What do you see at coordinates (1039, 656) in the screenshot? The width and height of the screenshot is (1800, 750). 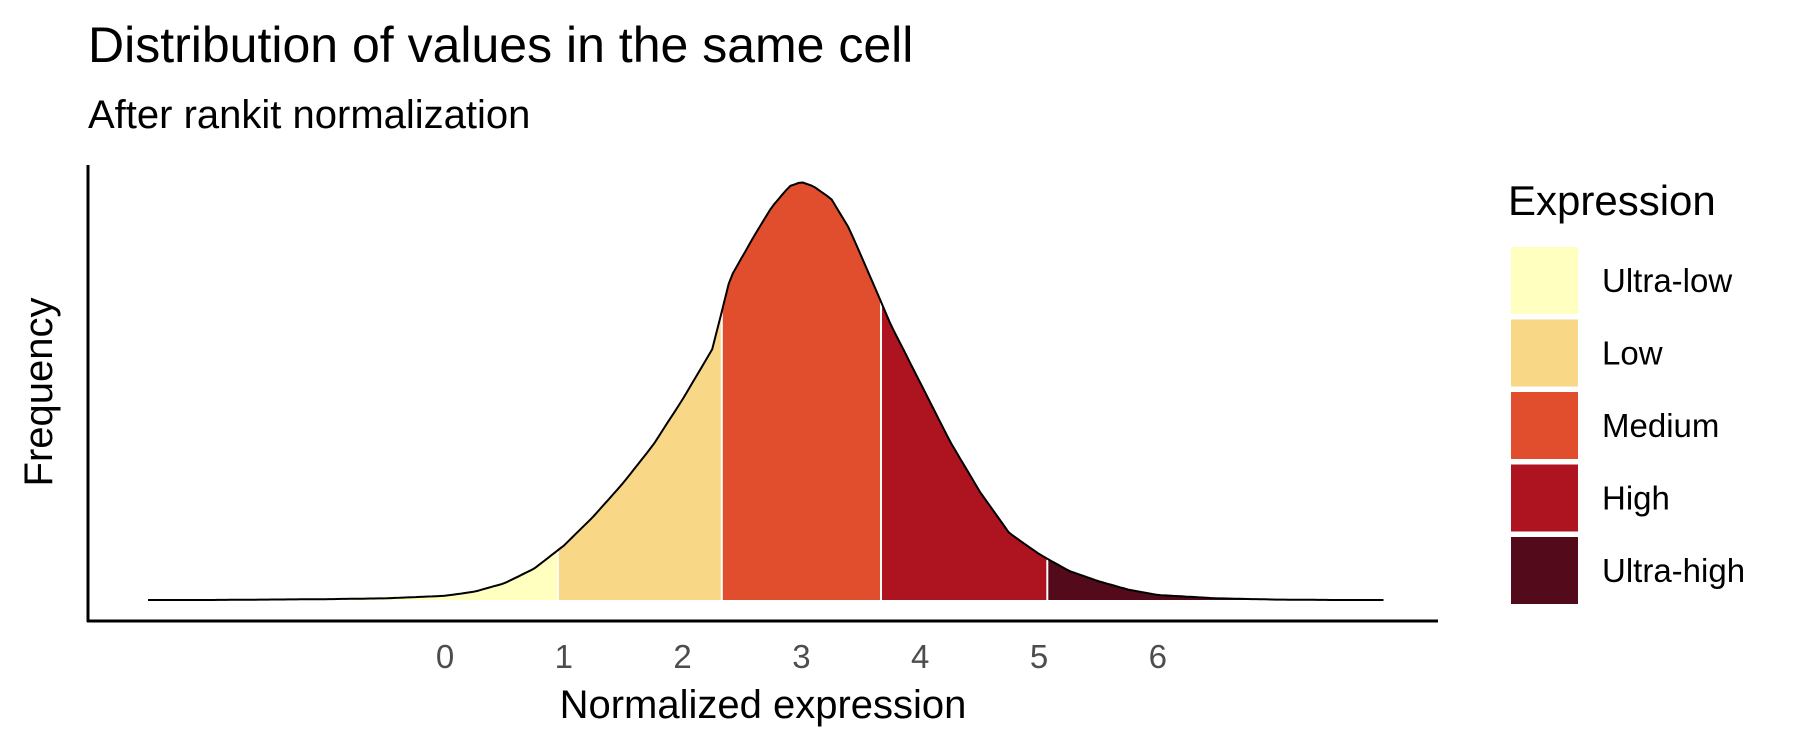 I see `x-tick-label: 5` at bounding box center [1039, 656].